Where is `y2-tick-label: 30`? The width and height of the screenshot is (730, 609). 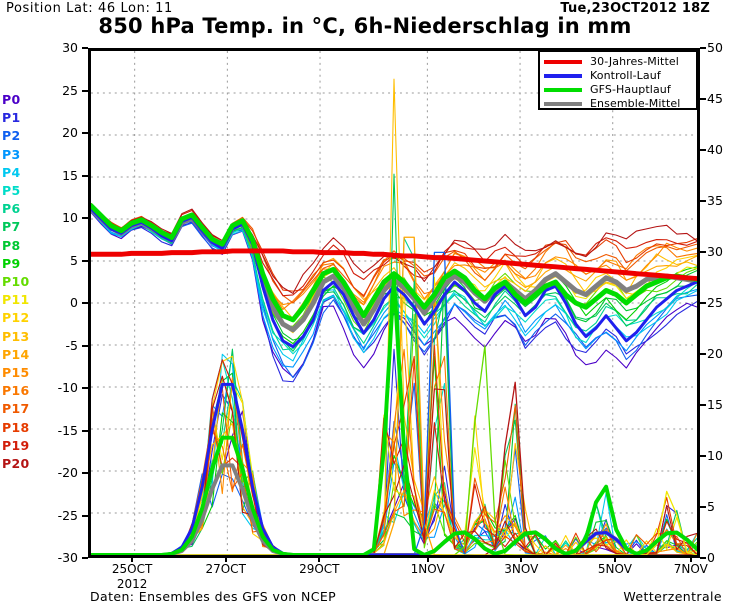
y2-tick-label: 30 is located at coordinates (715, 251).